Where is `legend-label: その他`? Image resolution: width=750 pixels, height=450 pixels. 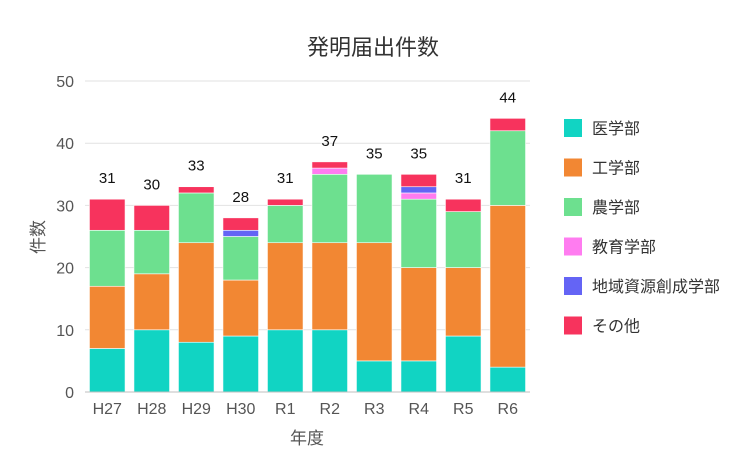
legend-label: その他 is located at coordinates (616, 326).